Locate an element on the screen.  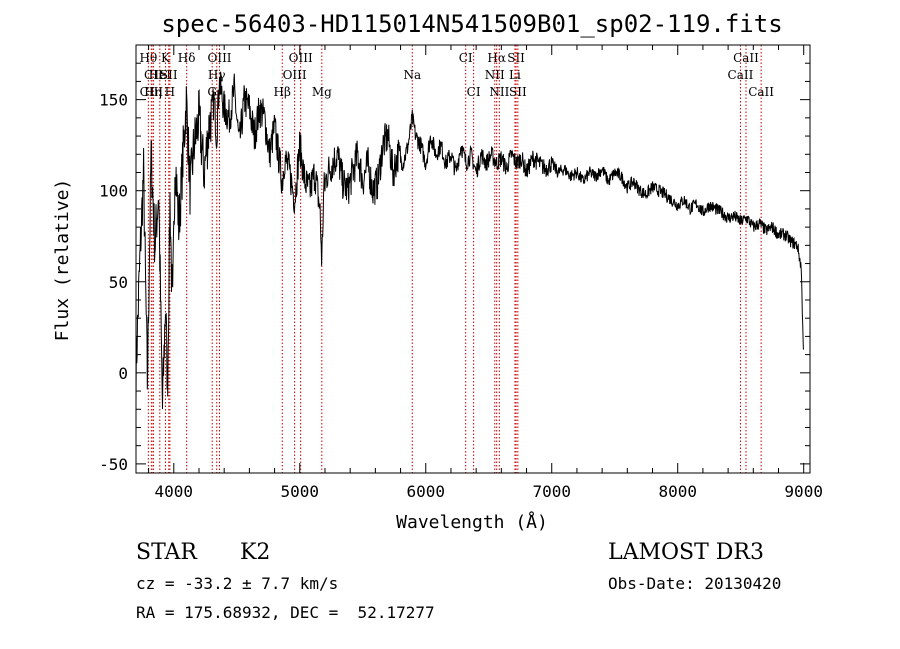
redshift-readout: cz = -33.2 ± 7.7 km/s is located at coordinates (237, 583).